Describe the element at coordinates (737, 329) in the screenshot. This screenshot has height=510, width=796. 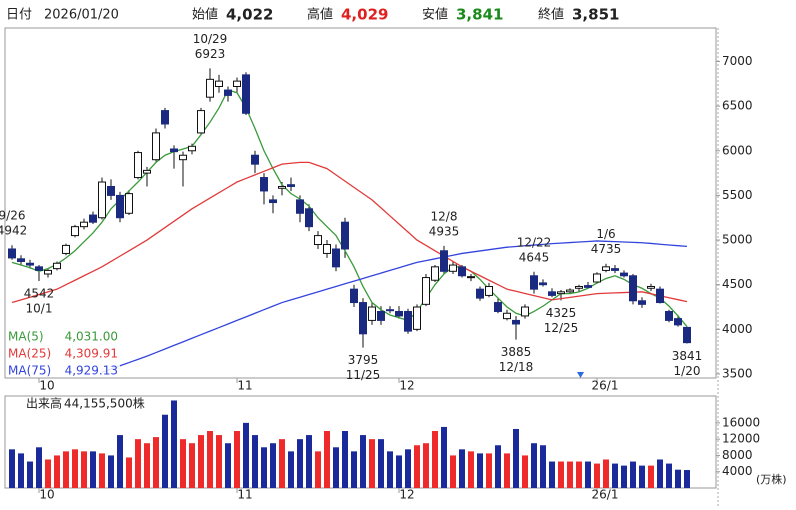
I see `y-tick-label: 4000` at that location.